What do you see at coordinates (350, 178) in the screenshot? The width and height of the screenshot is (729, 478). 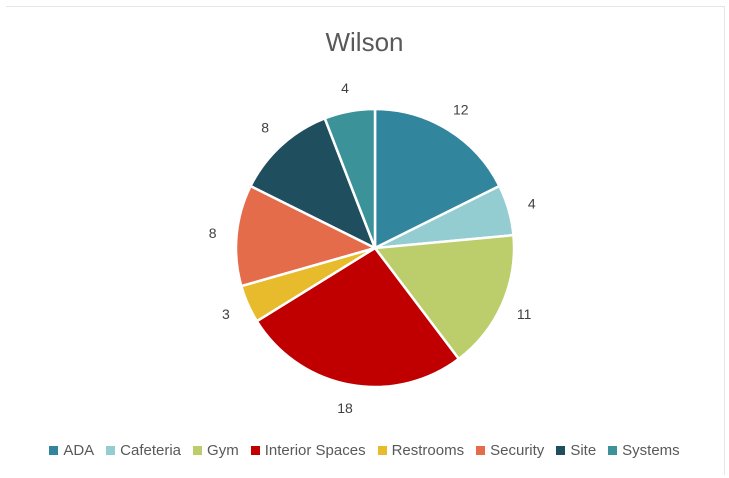 I see `pie-slice-systems` at bounding box center [350, 178].